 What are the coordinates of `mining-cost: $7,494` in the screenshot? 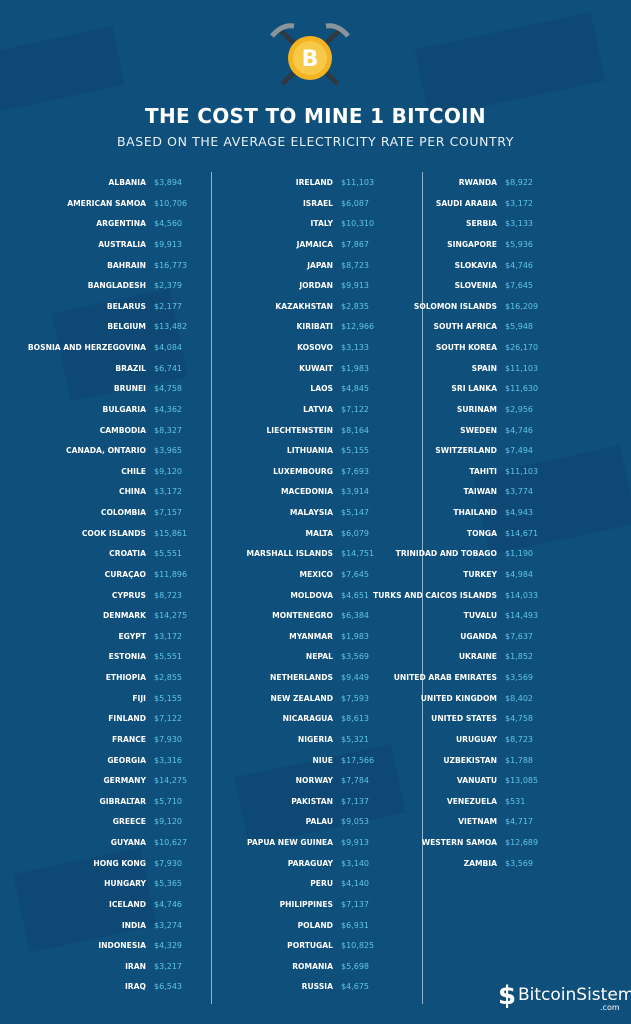 It's located at (519, 451).